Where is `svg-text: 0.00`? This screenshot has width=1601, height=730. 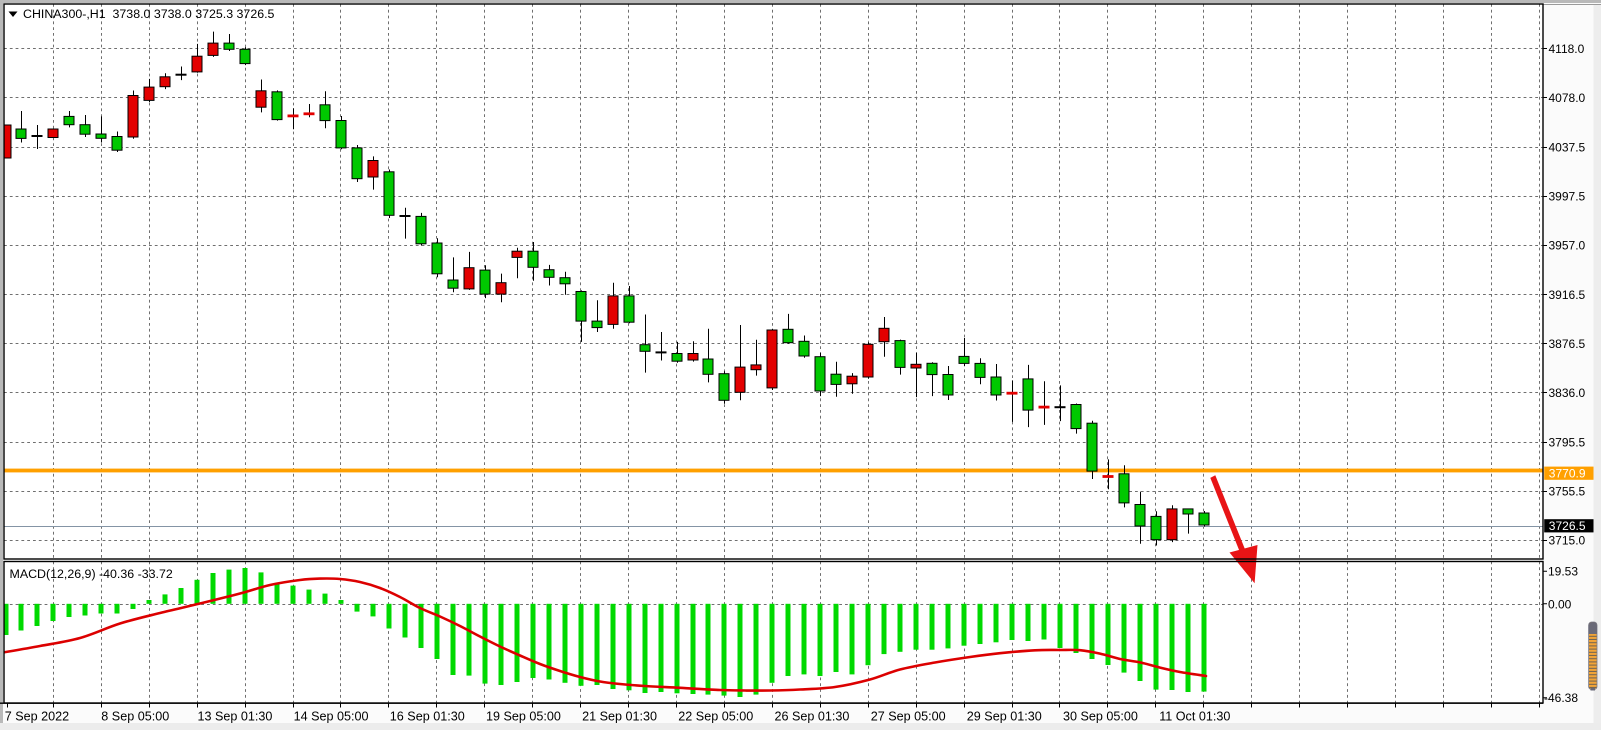 svg-text: 0.00 is located at coordinates (1560, 604).